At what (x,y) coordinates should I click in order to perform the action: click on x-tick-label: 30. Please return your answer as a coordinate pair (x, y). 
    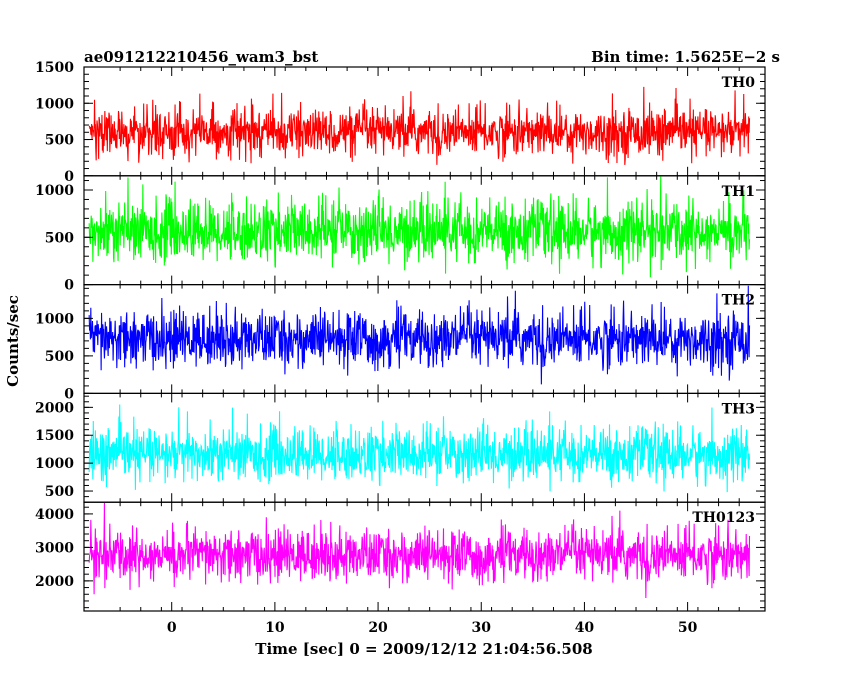
    Looking at the image, I should click on (482, 628).